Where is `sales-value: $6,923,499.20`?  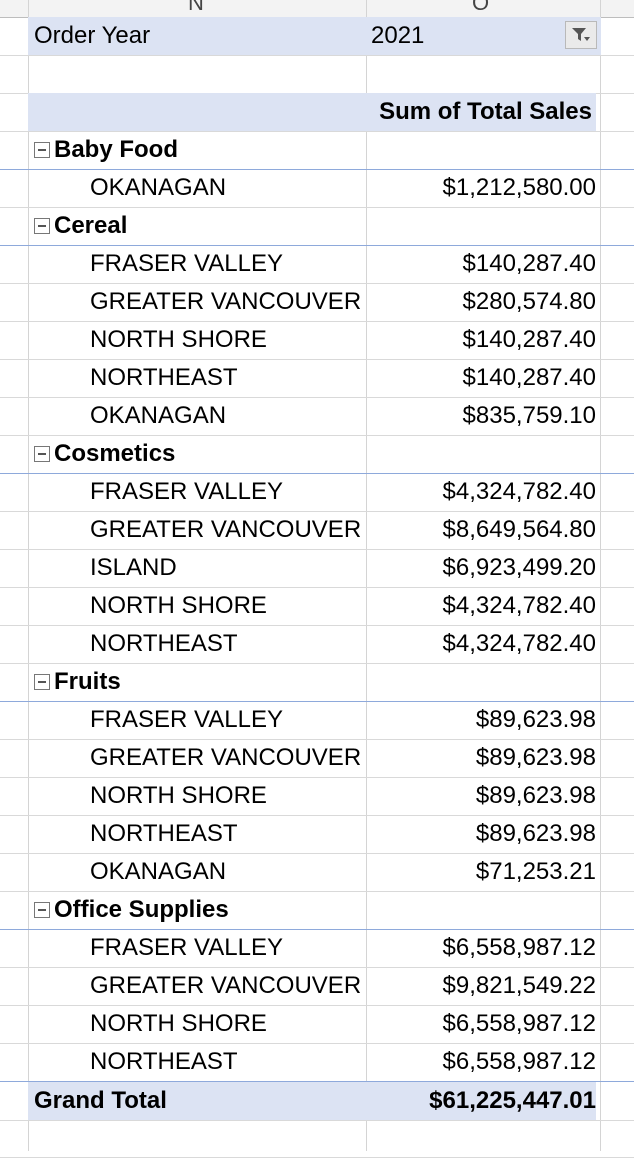
sales-value: $6,923,499.20 is located at coordinates (519, 567).